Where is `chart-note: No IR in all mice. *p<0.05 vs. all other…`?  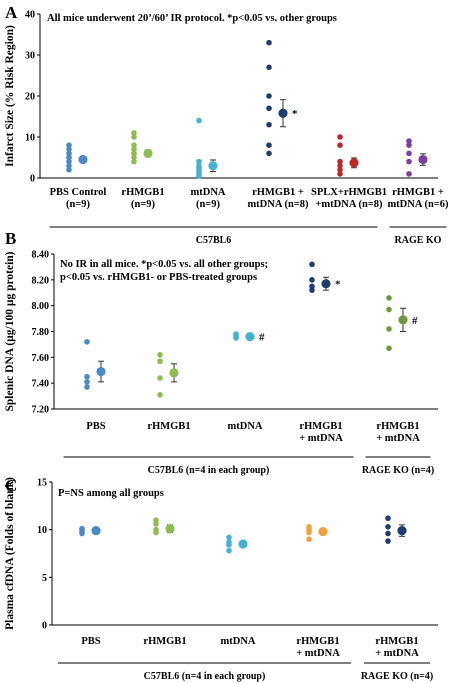 chart-note: No IR in all mice. *p<0.05 vs. all other… is located at coordinates (164, 264).